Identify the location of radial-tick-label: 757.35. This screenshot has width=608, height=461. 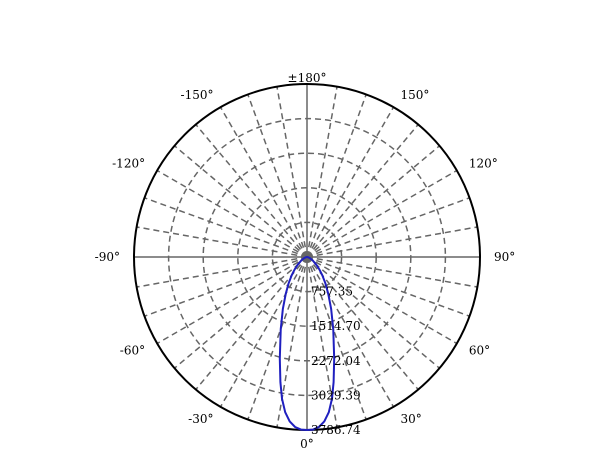
(332, 292).